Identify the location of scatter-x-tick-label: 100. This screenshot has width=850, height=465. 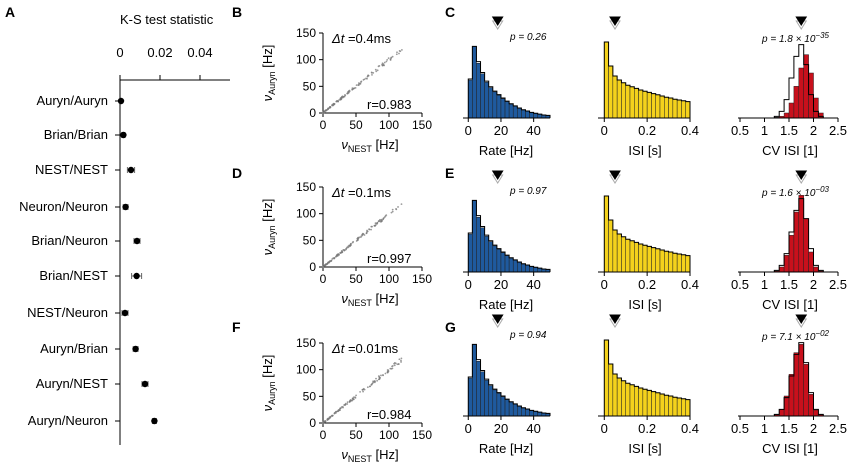
(389, 435).